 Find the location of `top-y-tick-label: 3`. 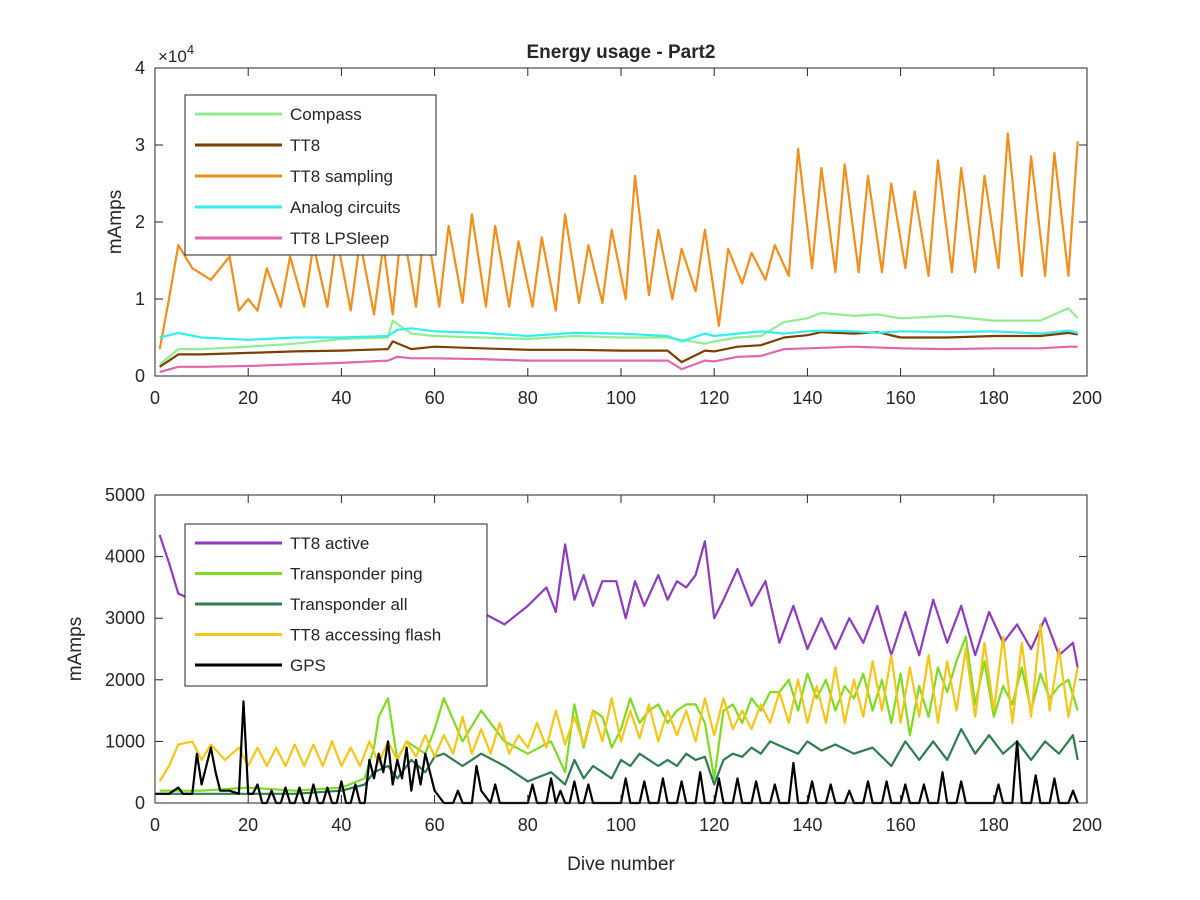

top-y-tick-label: 3 is located at coordinates (140, 145).